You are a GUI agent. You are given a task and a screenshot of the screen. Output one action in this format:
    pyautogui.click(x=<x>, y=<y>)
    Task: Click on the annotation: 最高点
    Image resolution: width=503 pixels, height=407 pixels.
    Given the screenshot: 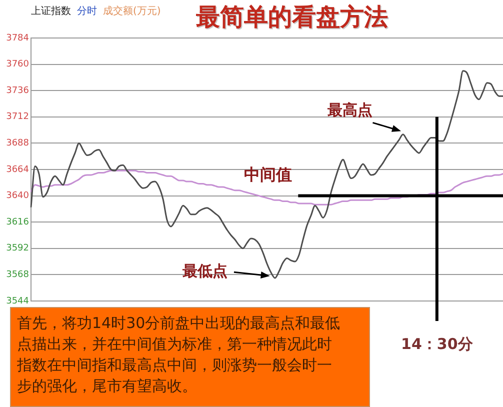 What is the action you would take?
    pyautogui.click(x=349, y=110)
    